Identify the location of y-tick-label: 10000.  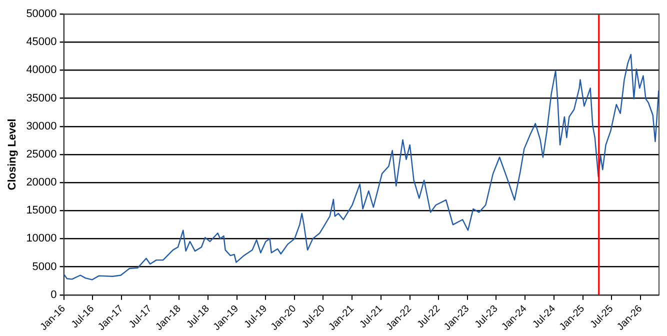
(41, 238).